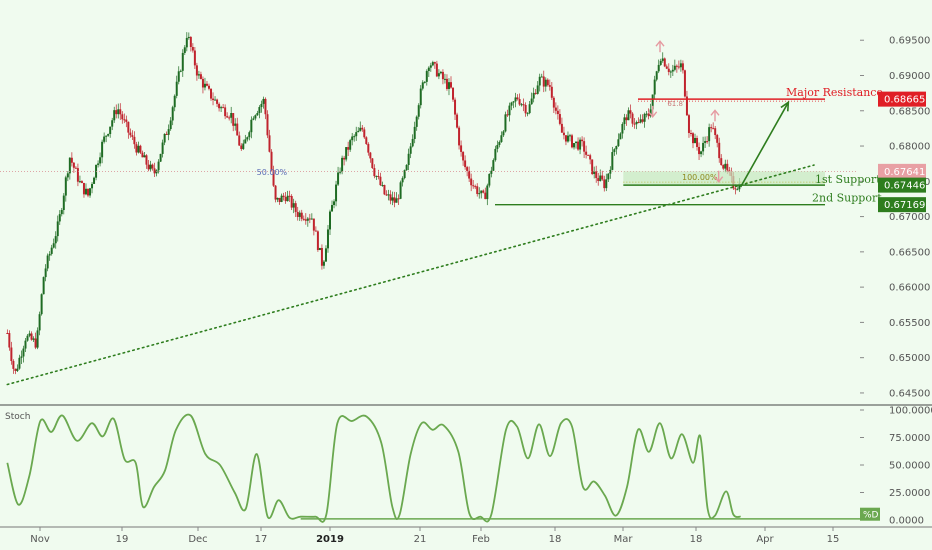 The height and width of the screenshot is (550, 932). Describe the element at coordinates (834, 92) in the screenshot. I see `major-resistance-label: Major Resistance` at that location.